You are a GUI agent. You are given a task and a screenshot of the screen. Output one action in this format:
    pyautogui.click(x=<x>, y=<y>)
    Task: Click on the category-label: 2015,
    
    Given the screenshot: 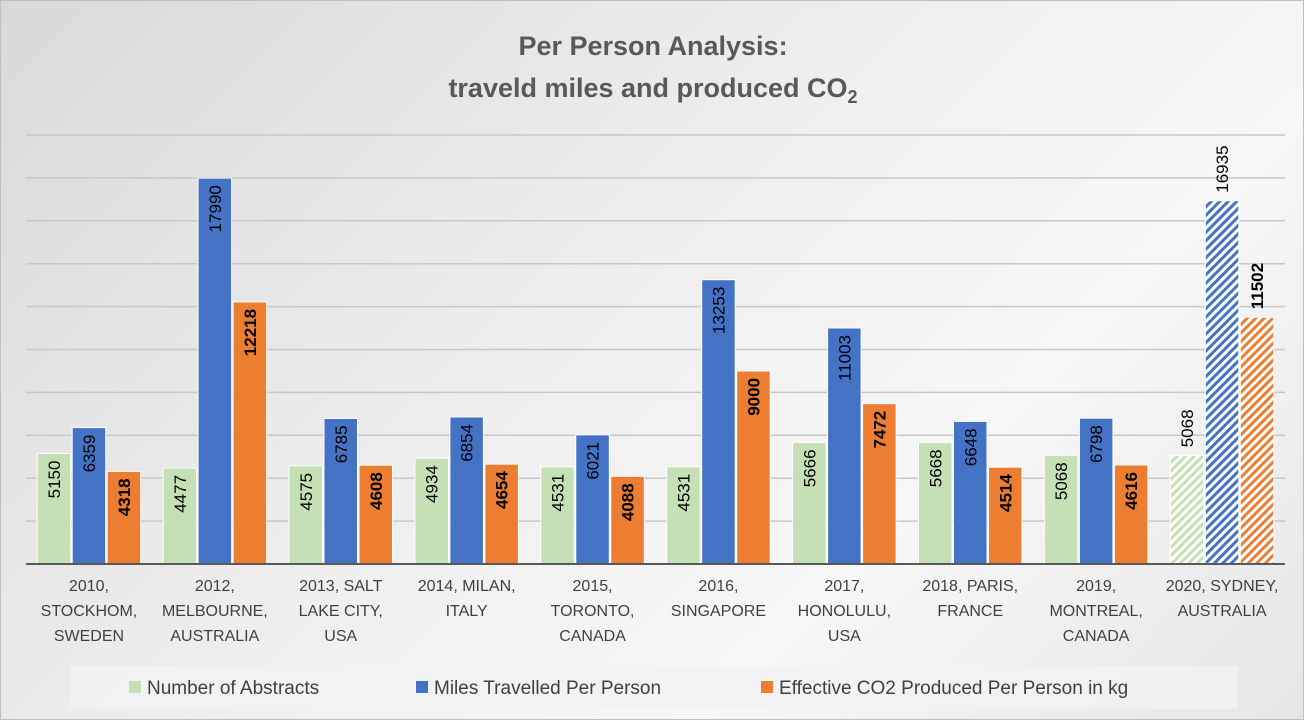 What is the action you would take?
    pyautogui.click(x=593, y=586)
    